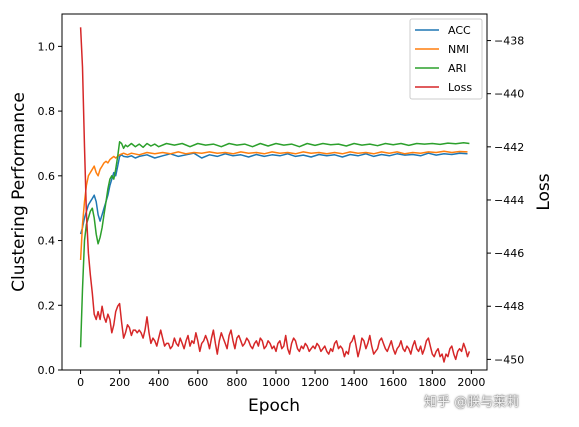  Describe the element at coordinates (471, 382) in the screenshot. I see `x-tick-label: 2000` at that location.